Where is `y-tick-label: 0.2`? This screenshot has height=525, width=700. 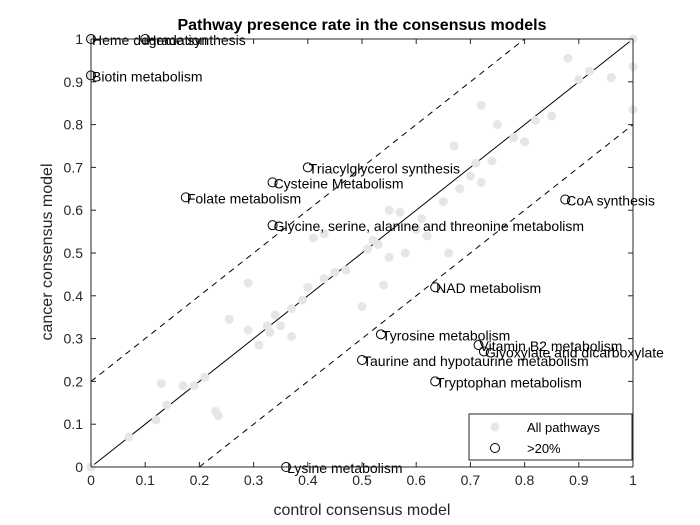
y-tick-label: 0.2 is located at coordinates (74, 381).